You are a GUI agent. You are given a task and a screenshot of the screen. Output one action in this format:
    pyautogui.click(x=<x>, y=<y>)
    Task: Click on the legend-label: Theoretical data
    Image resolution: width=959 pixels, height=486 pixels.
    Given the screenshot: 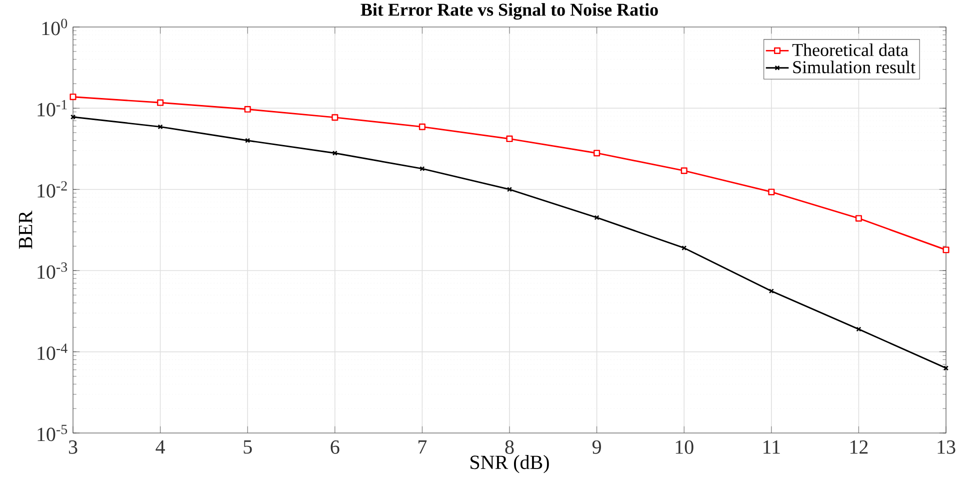 What is the action you would take?
    pyautogui.click(x=850, y=49)
    